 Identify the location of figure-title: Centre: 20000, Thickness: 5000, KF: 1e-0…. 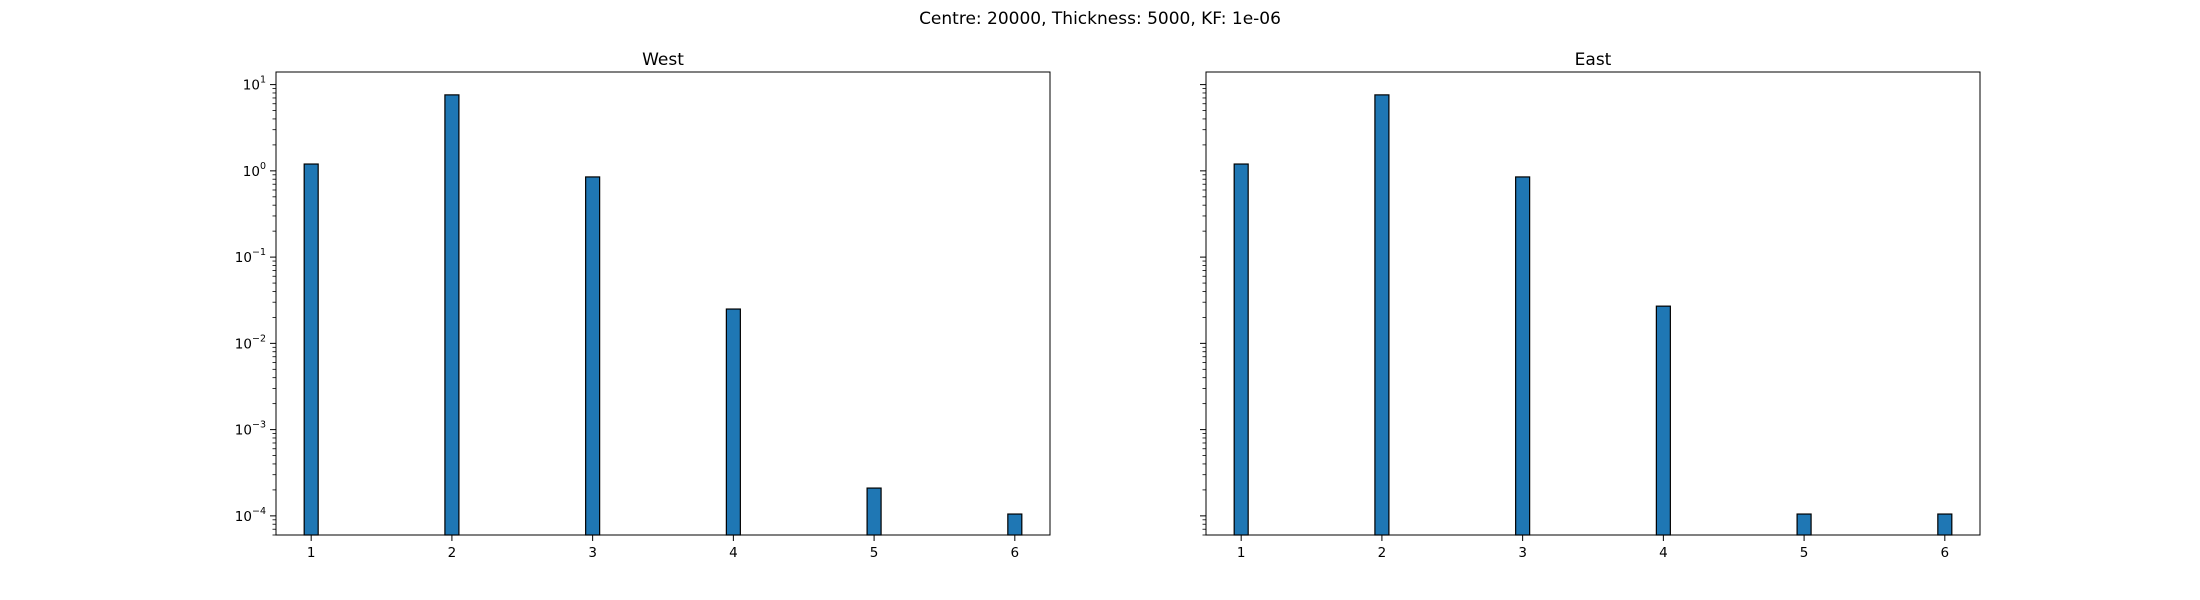
(1100, 19).